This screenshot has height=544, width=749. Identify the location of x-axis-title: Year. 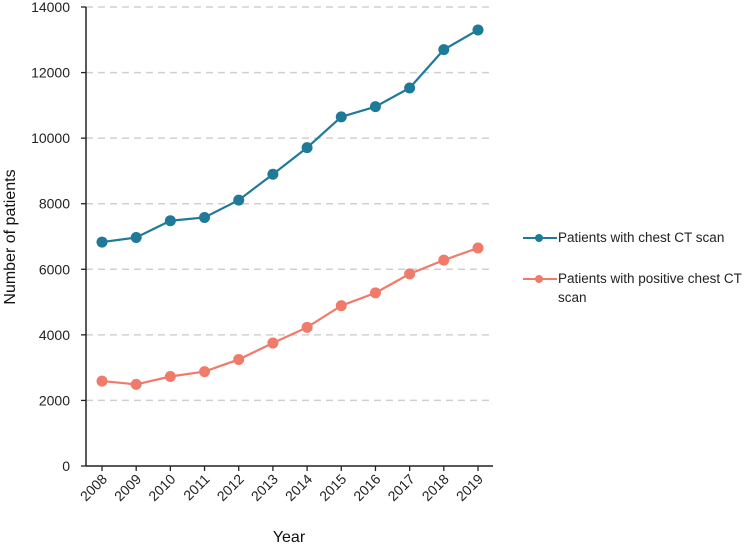
(289, 536).